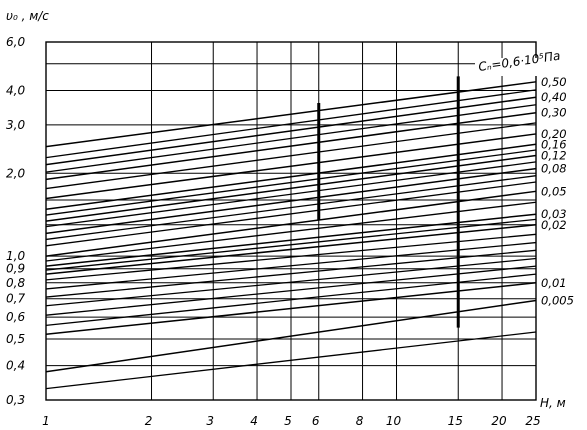  I want to click on series-label: 0,02, so click(554, 225).